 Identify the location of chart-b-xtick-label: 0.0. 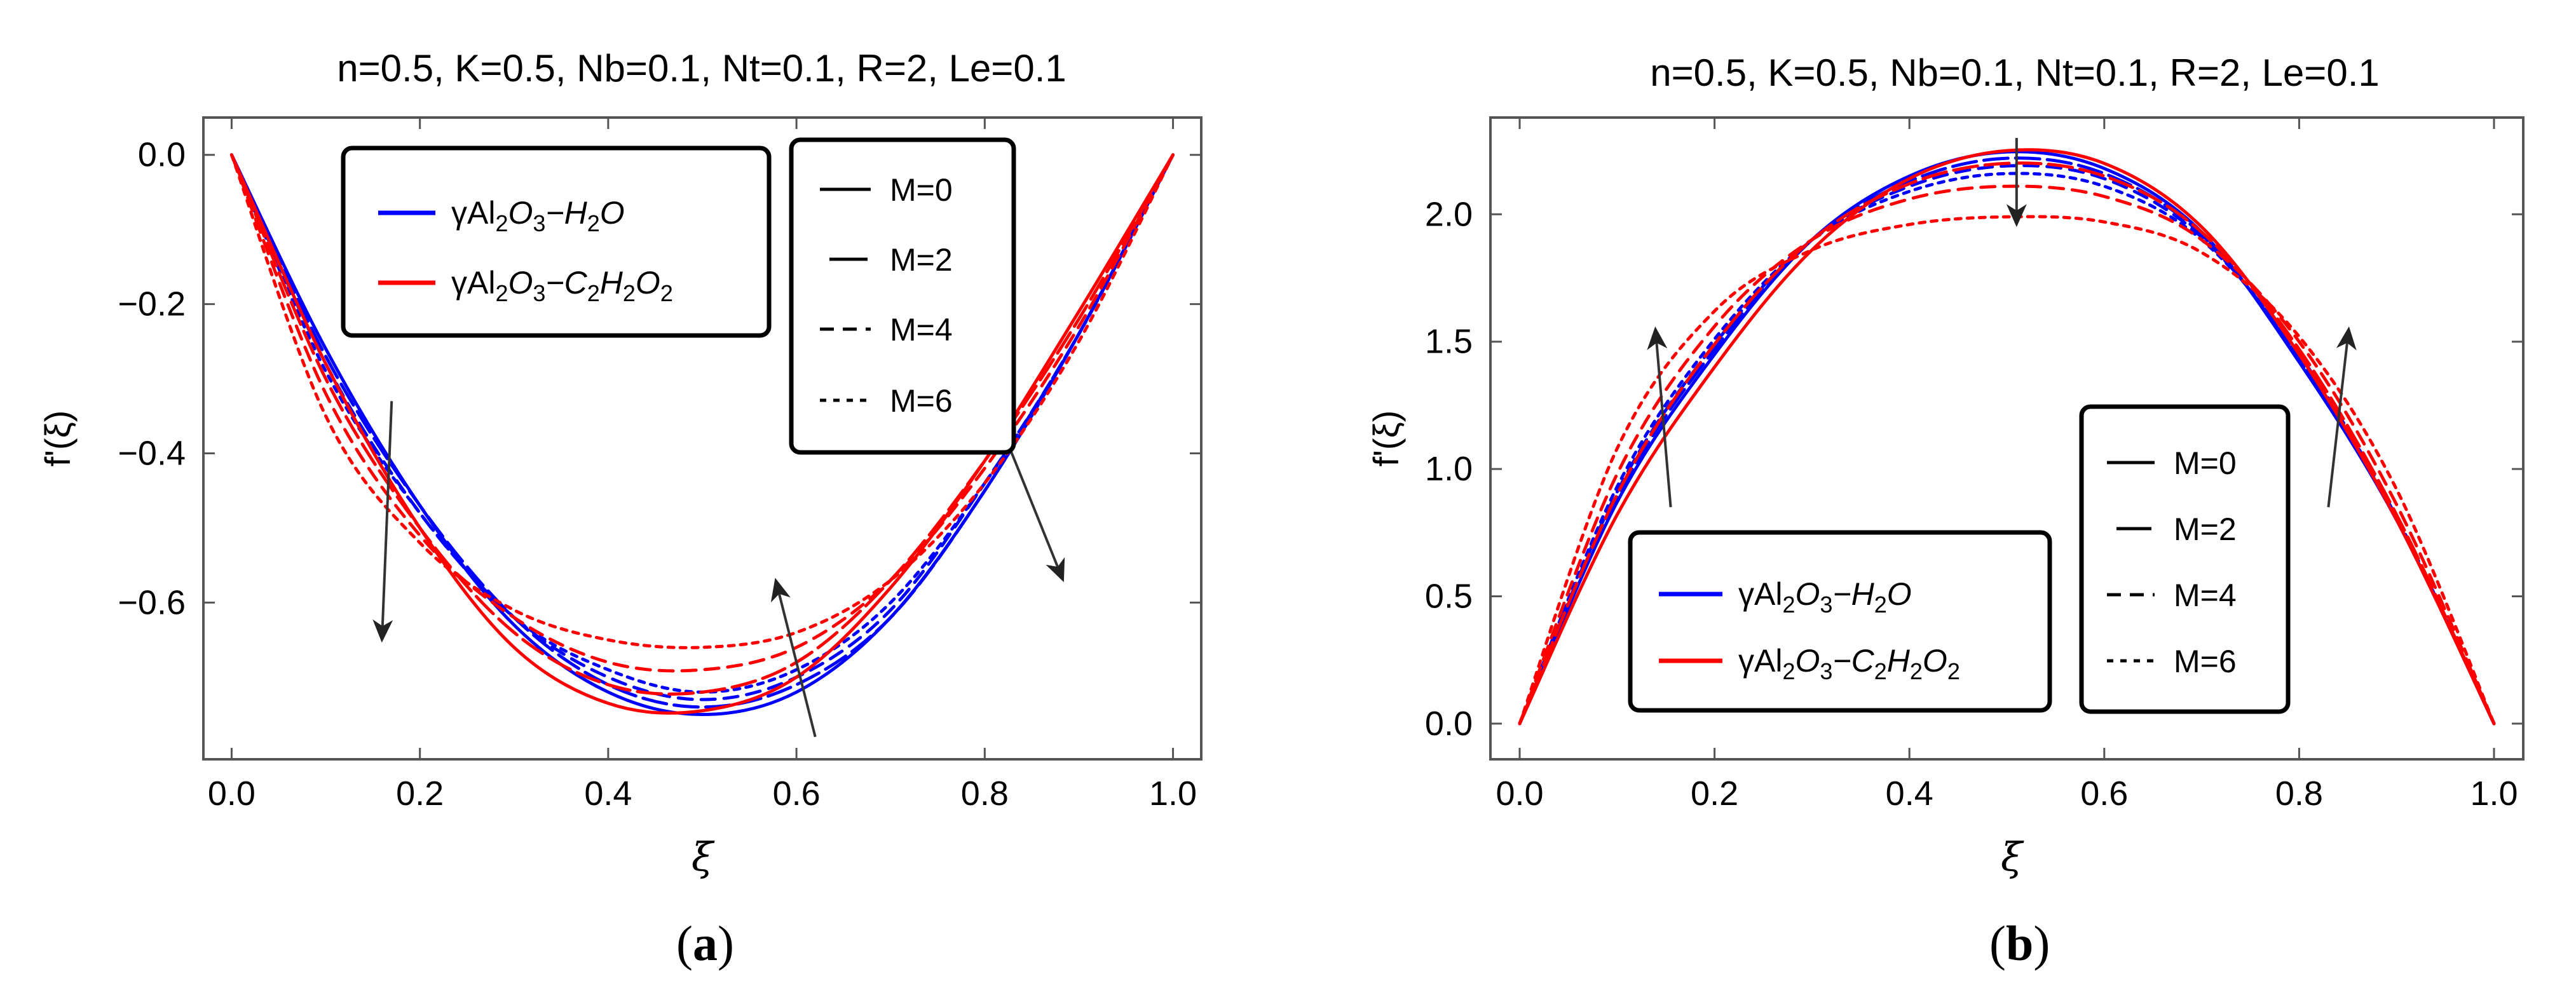
(1519, 794).